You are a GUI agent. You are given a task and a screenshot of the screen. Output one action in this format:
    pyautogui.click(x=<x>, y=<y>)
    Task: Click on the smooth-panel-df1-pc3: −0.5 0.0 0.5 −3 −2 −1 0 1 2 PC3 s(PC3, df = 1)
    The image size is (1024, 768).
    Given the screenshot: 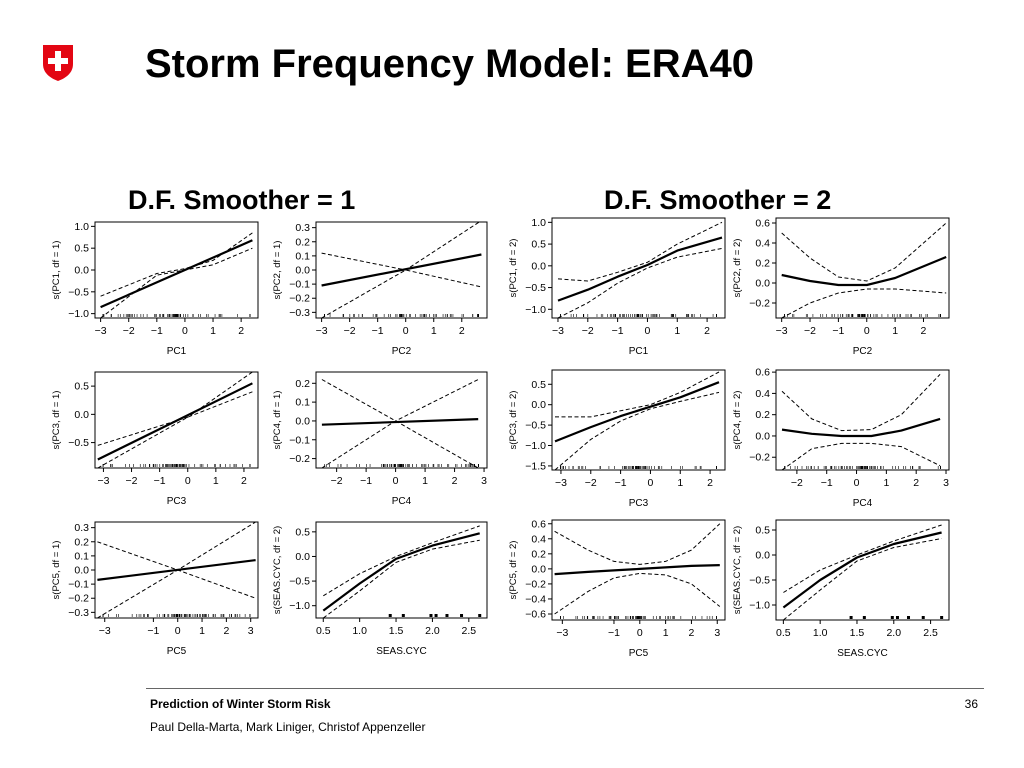 What is the action you would take?
    pyautogui.click(x=155, y=439)
    